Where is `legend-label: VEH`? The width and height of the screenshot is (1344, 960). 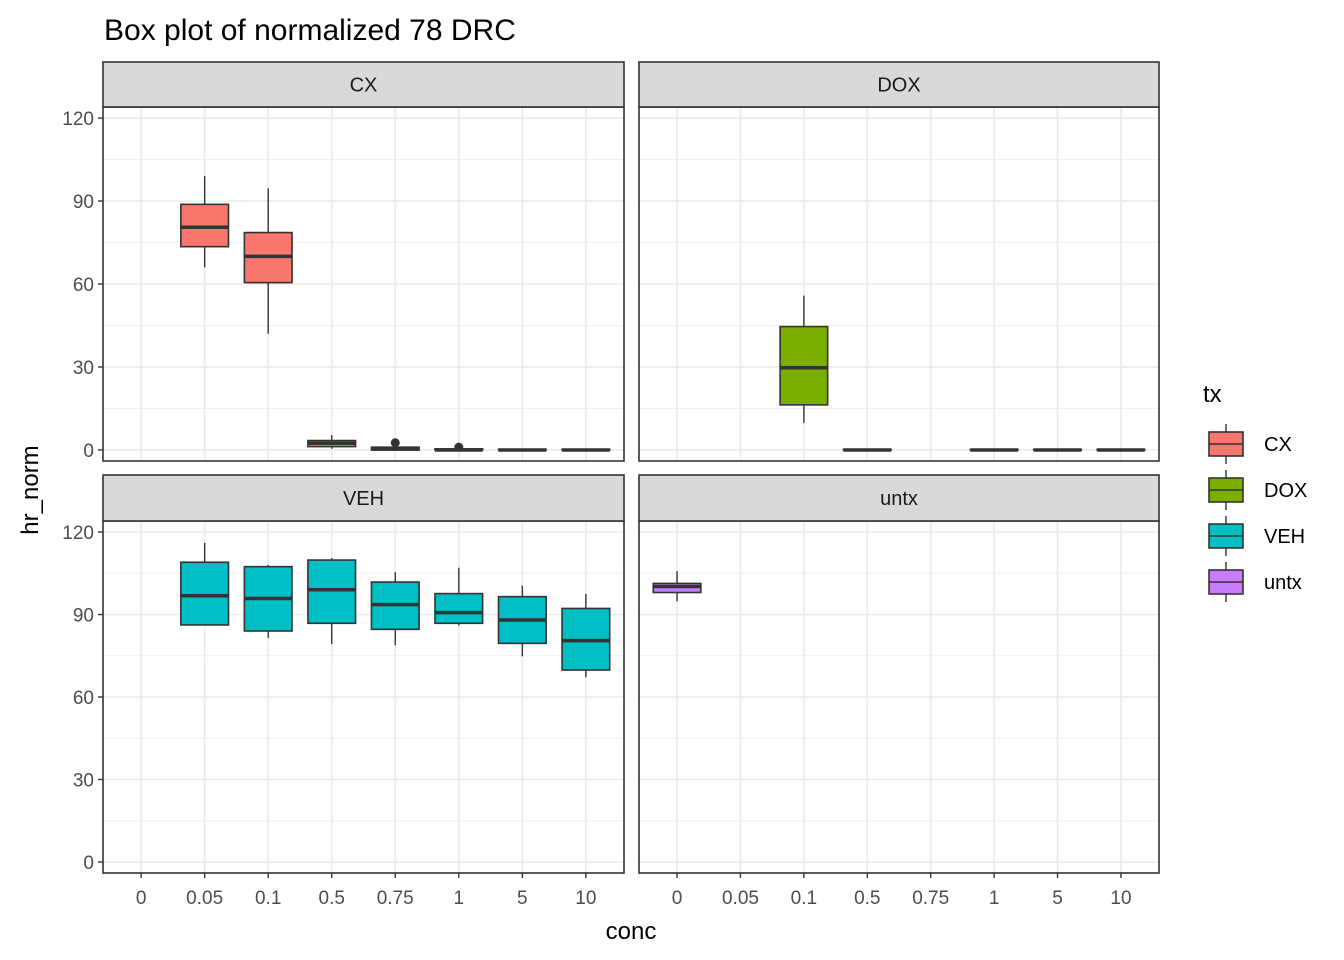 legend-label: VEH is located at coordinates (1284, 537).